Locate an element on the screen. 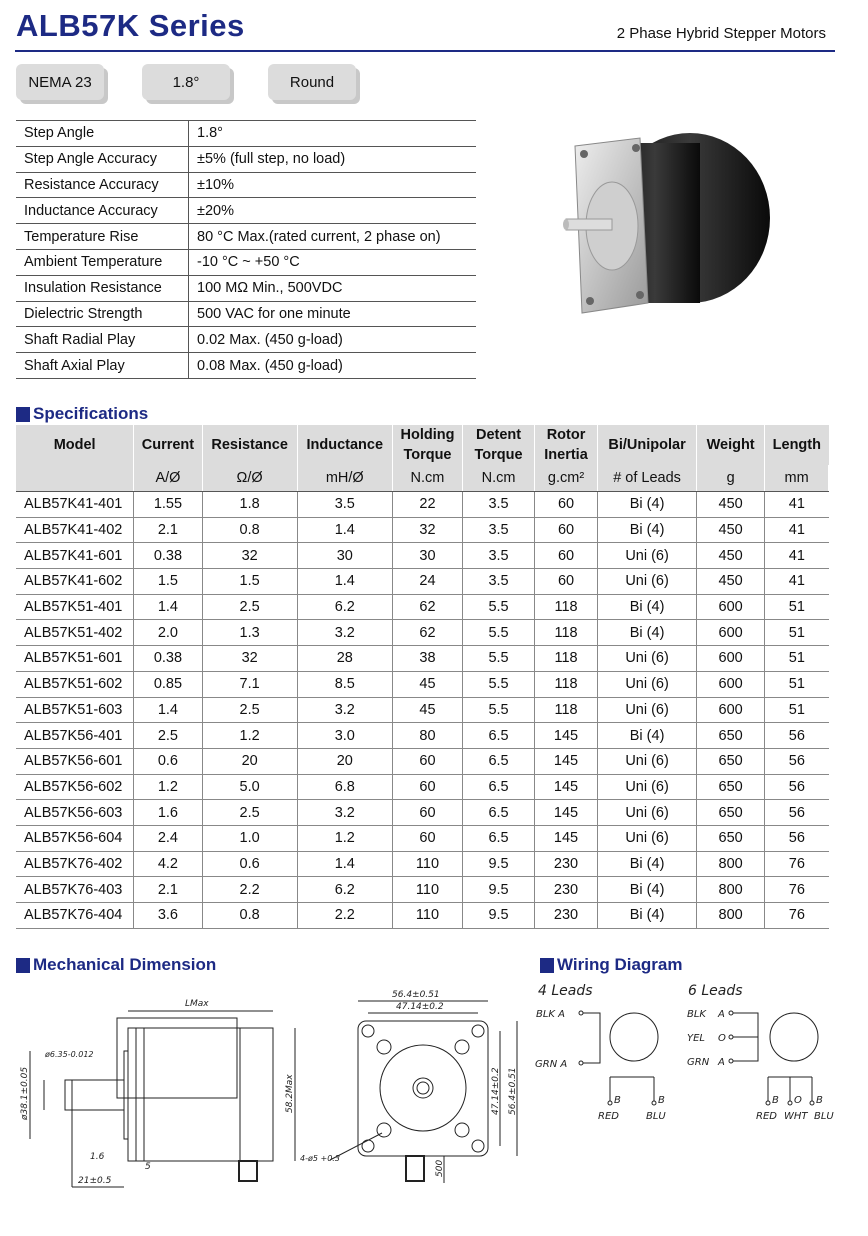 The width and height of the screenshot is (868, 1236). tag-nema: NEMA 23 is located at coordinates (60, 82).